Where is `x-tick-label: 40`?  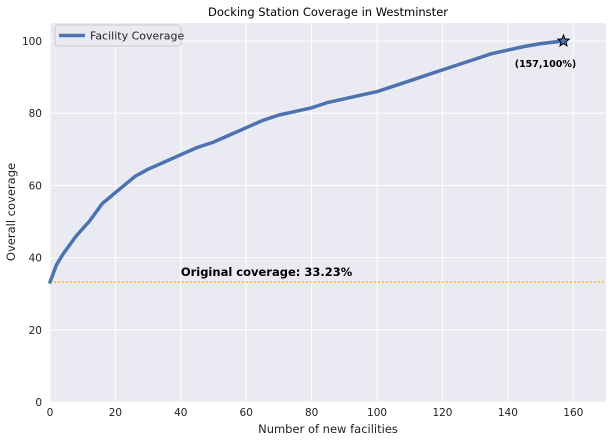
x-tick-label: 40 is located at coordinates (180, 413).